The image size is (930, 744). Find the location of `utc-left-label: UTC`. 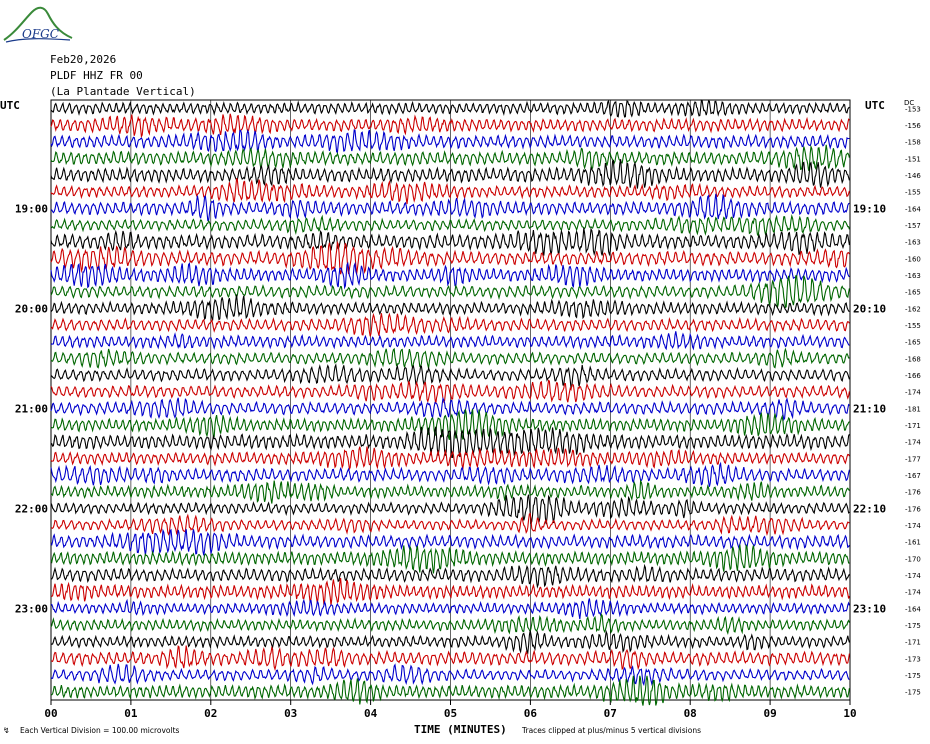

utc-left-label: UTC is located at coordinates (10, 105).